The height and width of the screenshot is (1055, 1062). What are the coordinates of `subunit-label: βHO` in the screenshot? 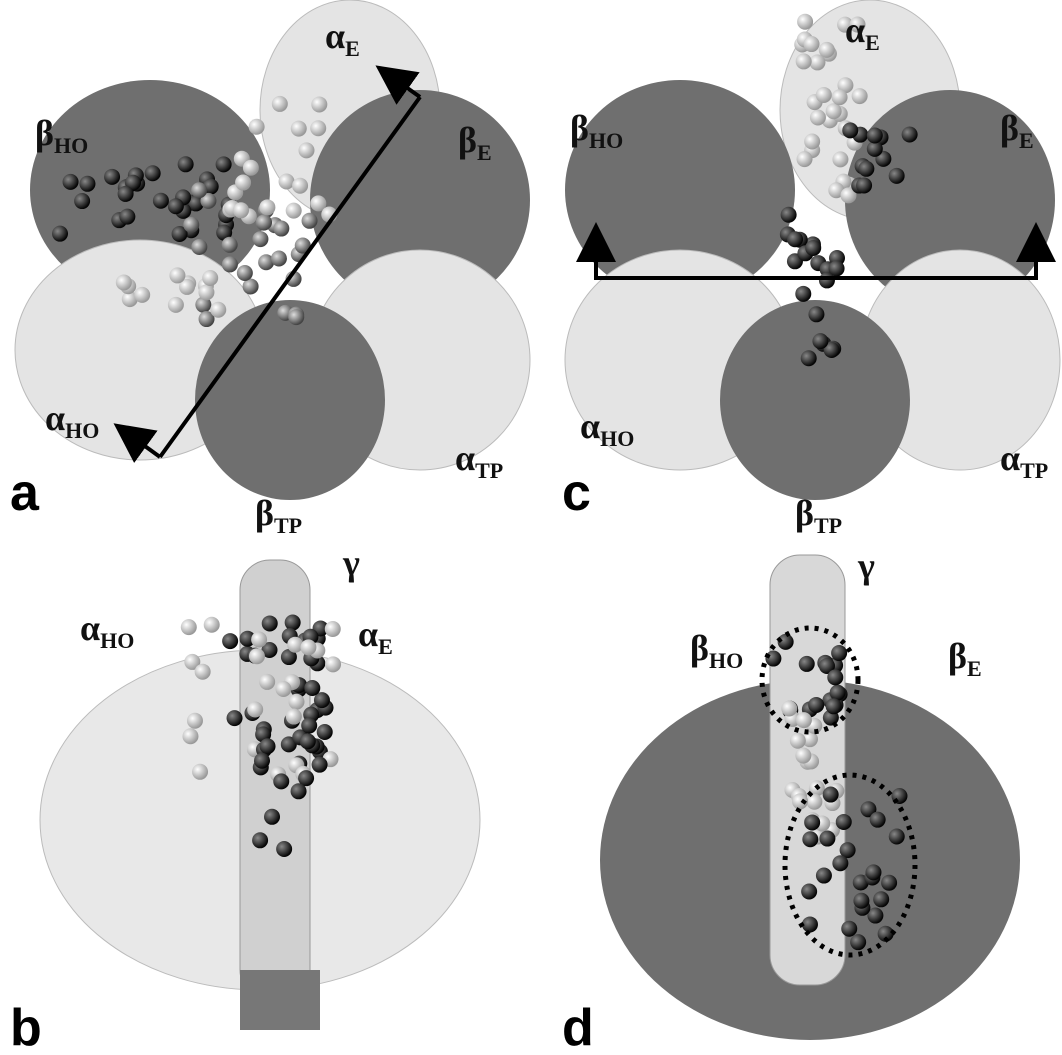 It's located at (596, 130).